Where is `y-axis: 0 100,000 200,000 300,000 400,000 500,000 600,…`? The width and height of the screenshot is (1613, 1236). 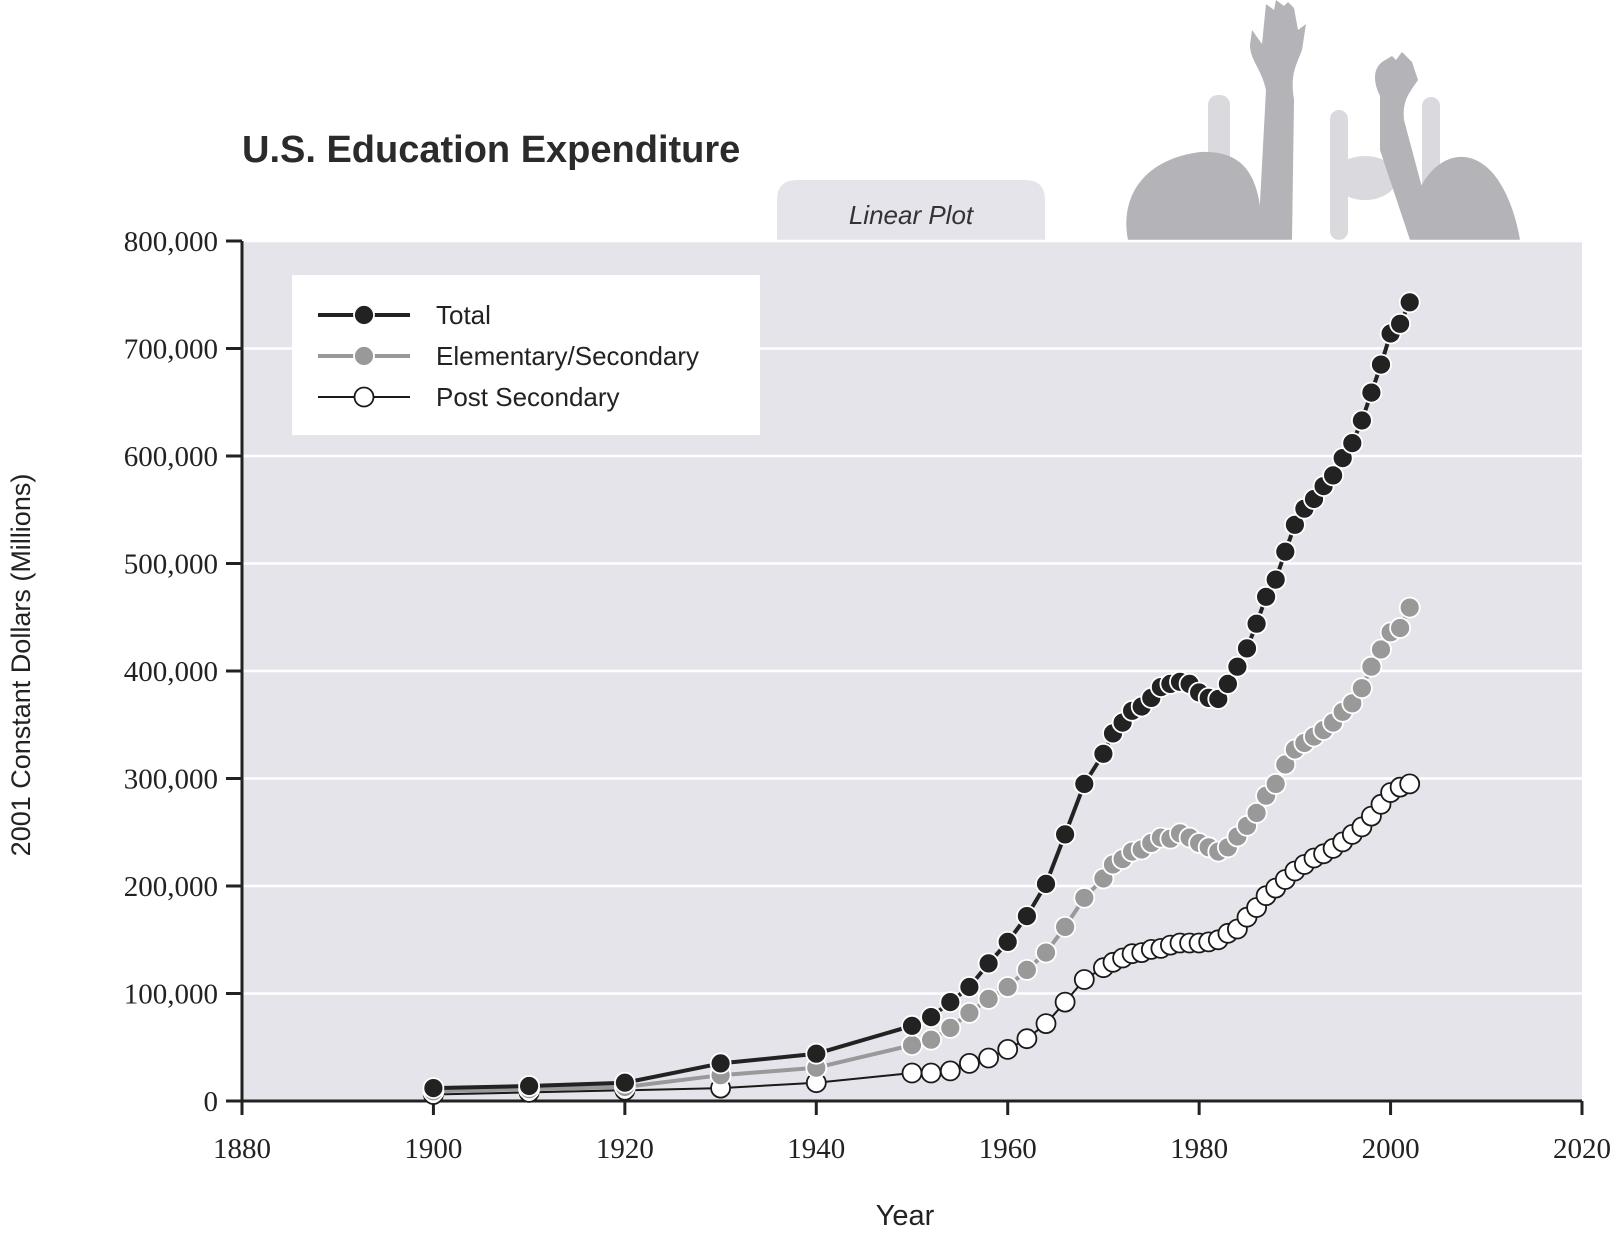
y-axis: 0 100,000 200,000 300,000 400,000 500,000 600,… is located at coordinates (184, 672).